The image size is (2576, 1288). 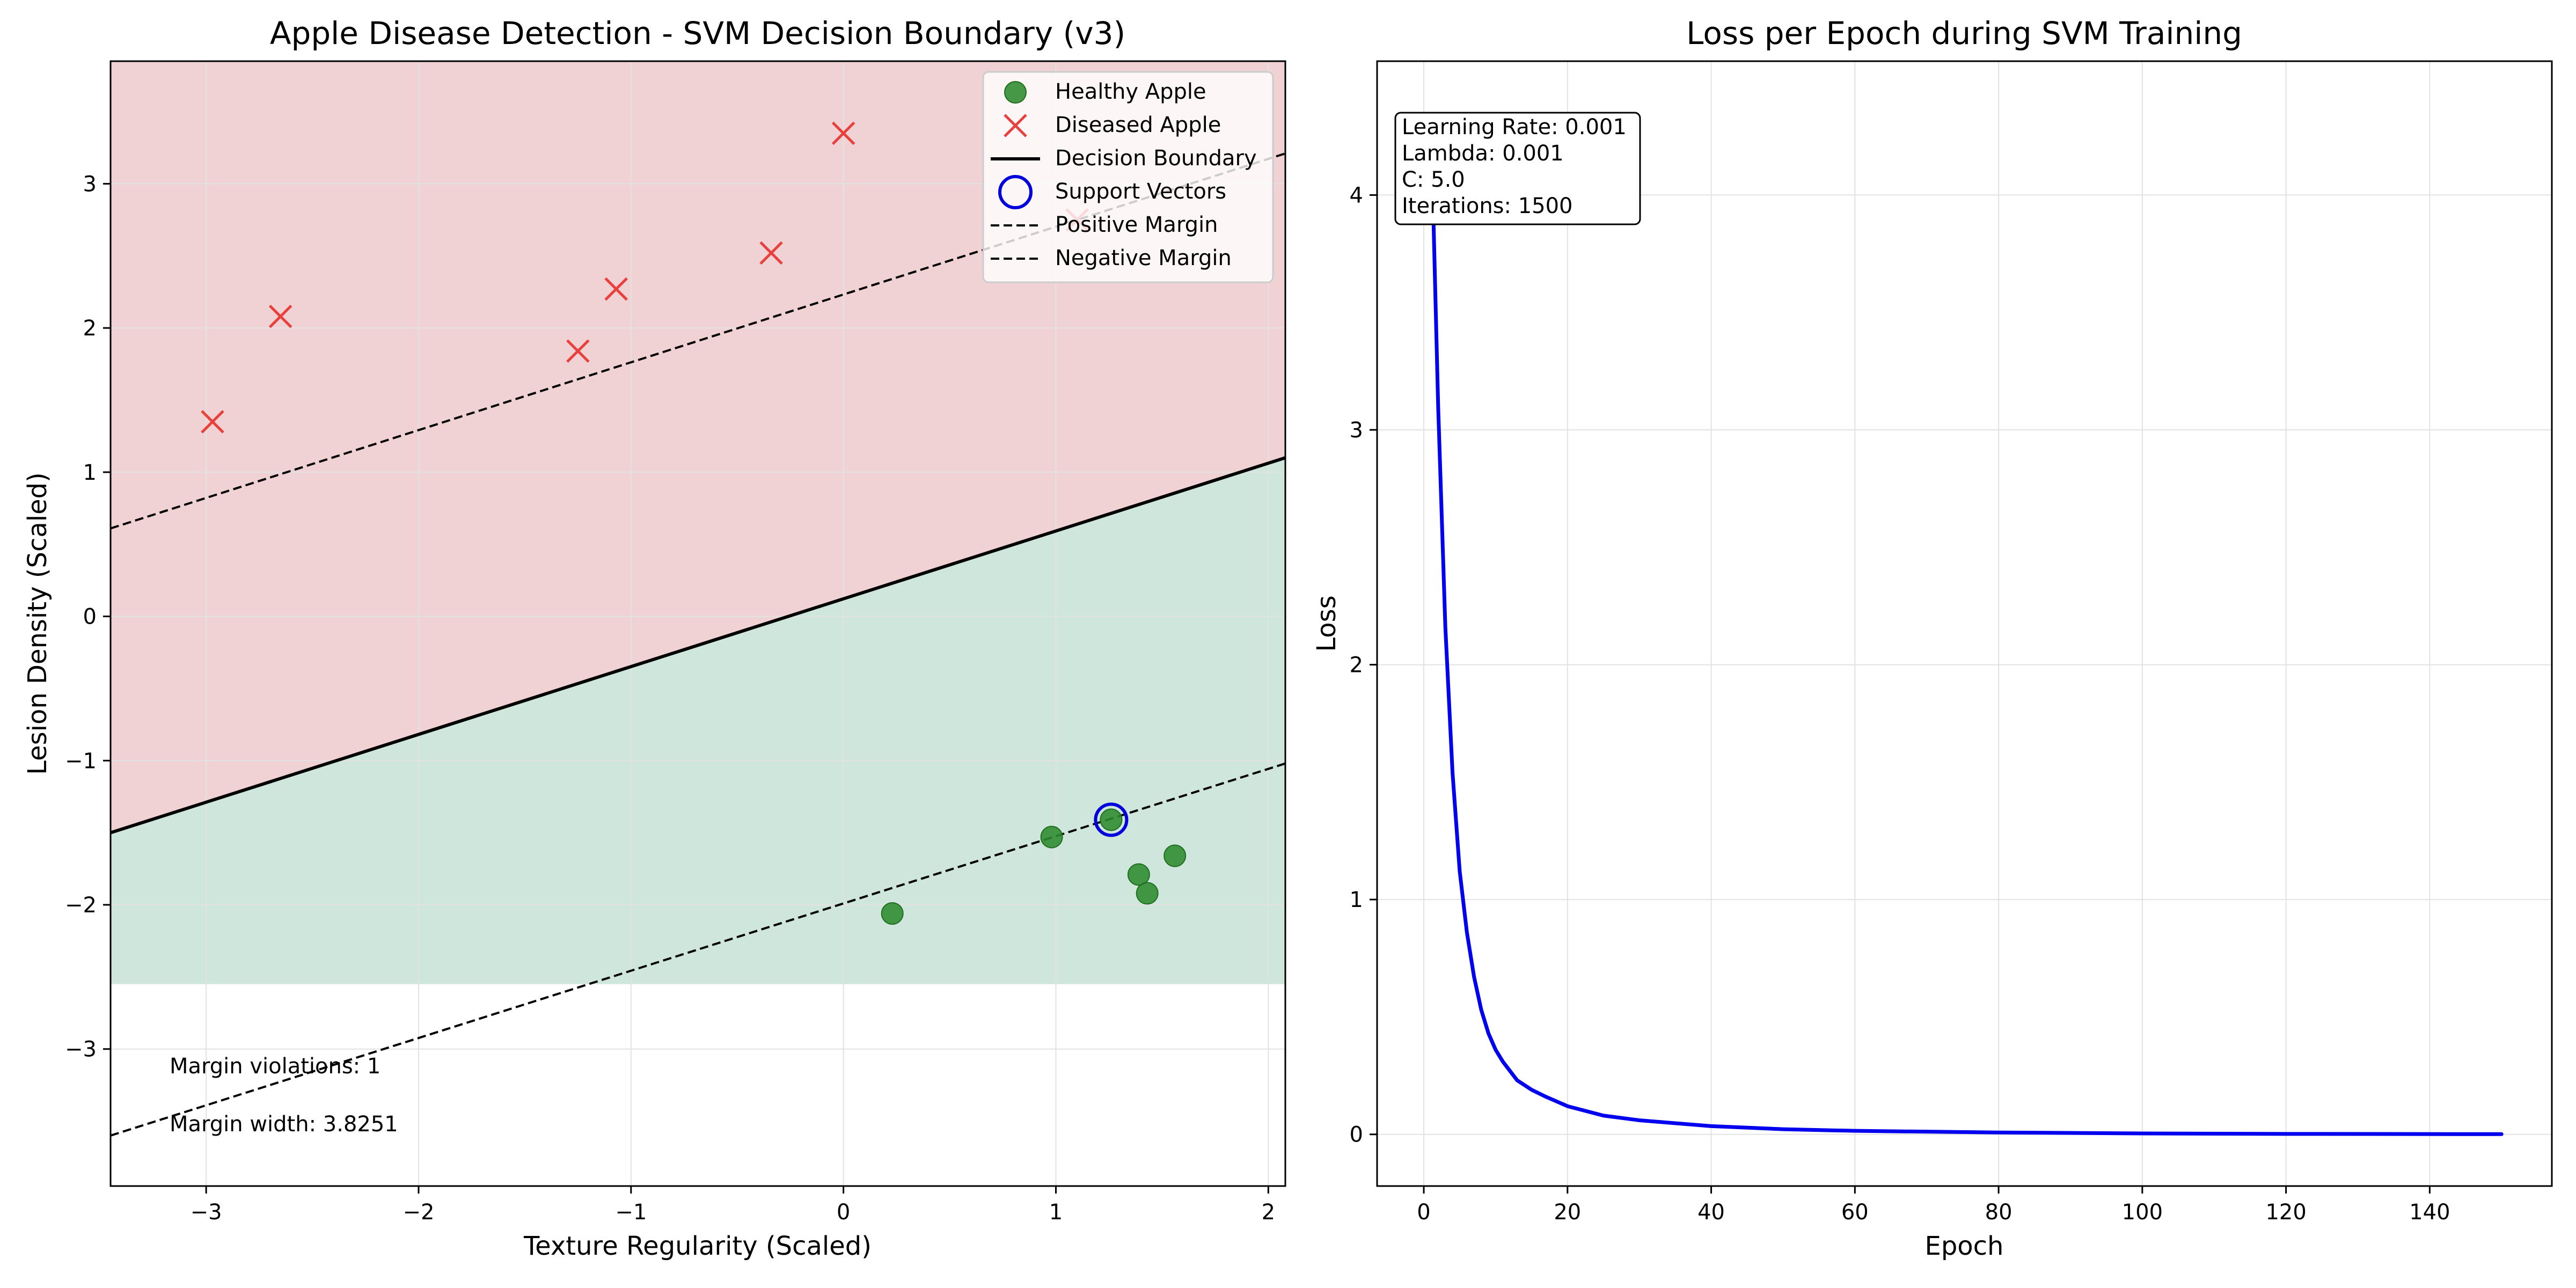 I want to click on legend-label-negative-margin: Negative Margin, so click(x=1143, y=258).